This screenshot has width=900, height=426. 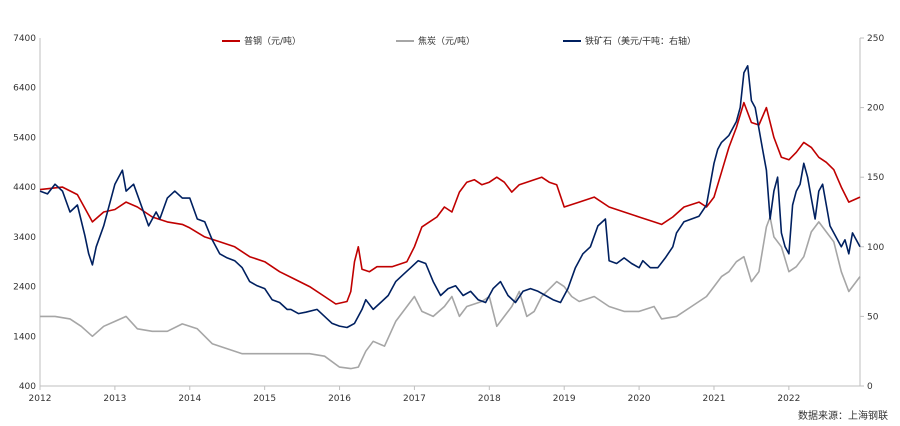 I want to click on x-tick-label: 2015, so click(x=264, y=399).